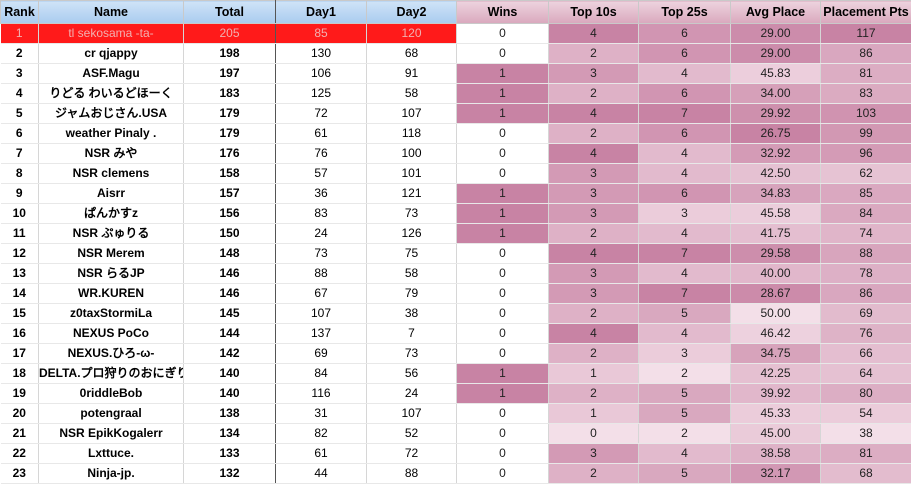  What do you see at coordinates (866, 434) in the screenshot?
I see `placement-pts-cell: 38` at bounding box center [866, 434].